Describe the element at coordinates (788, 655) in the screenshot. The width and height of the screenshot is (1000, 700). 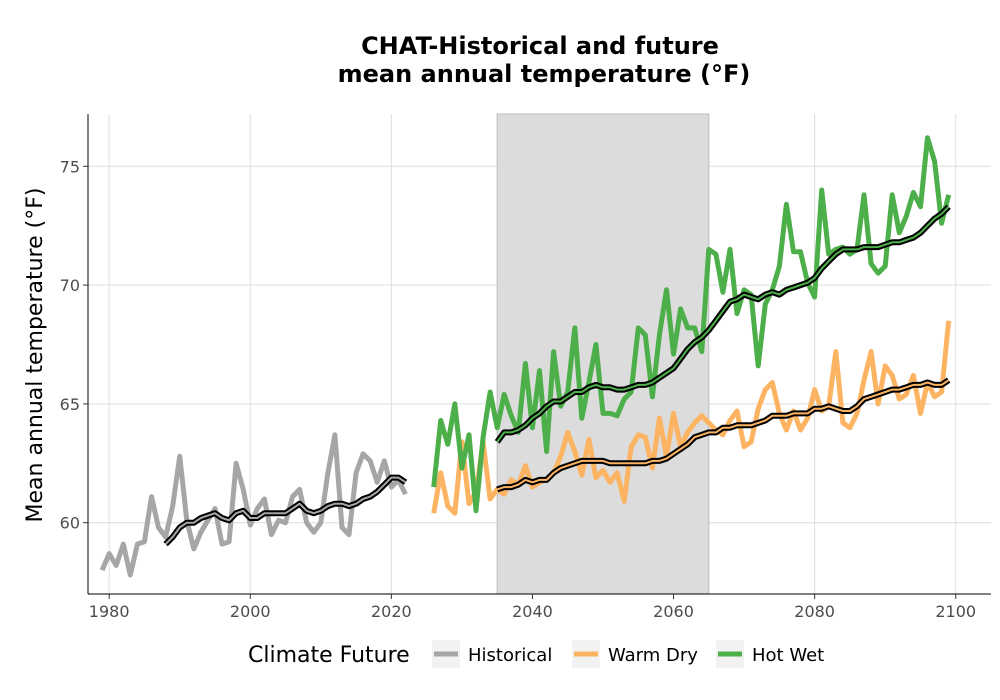
I see `legend-label-hot-wet: Hot Wet` at that location.